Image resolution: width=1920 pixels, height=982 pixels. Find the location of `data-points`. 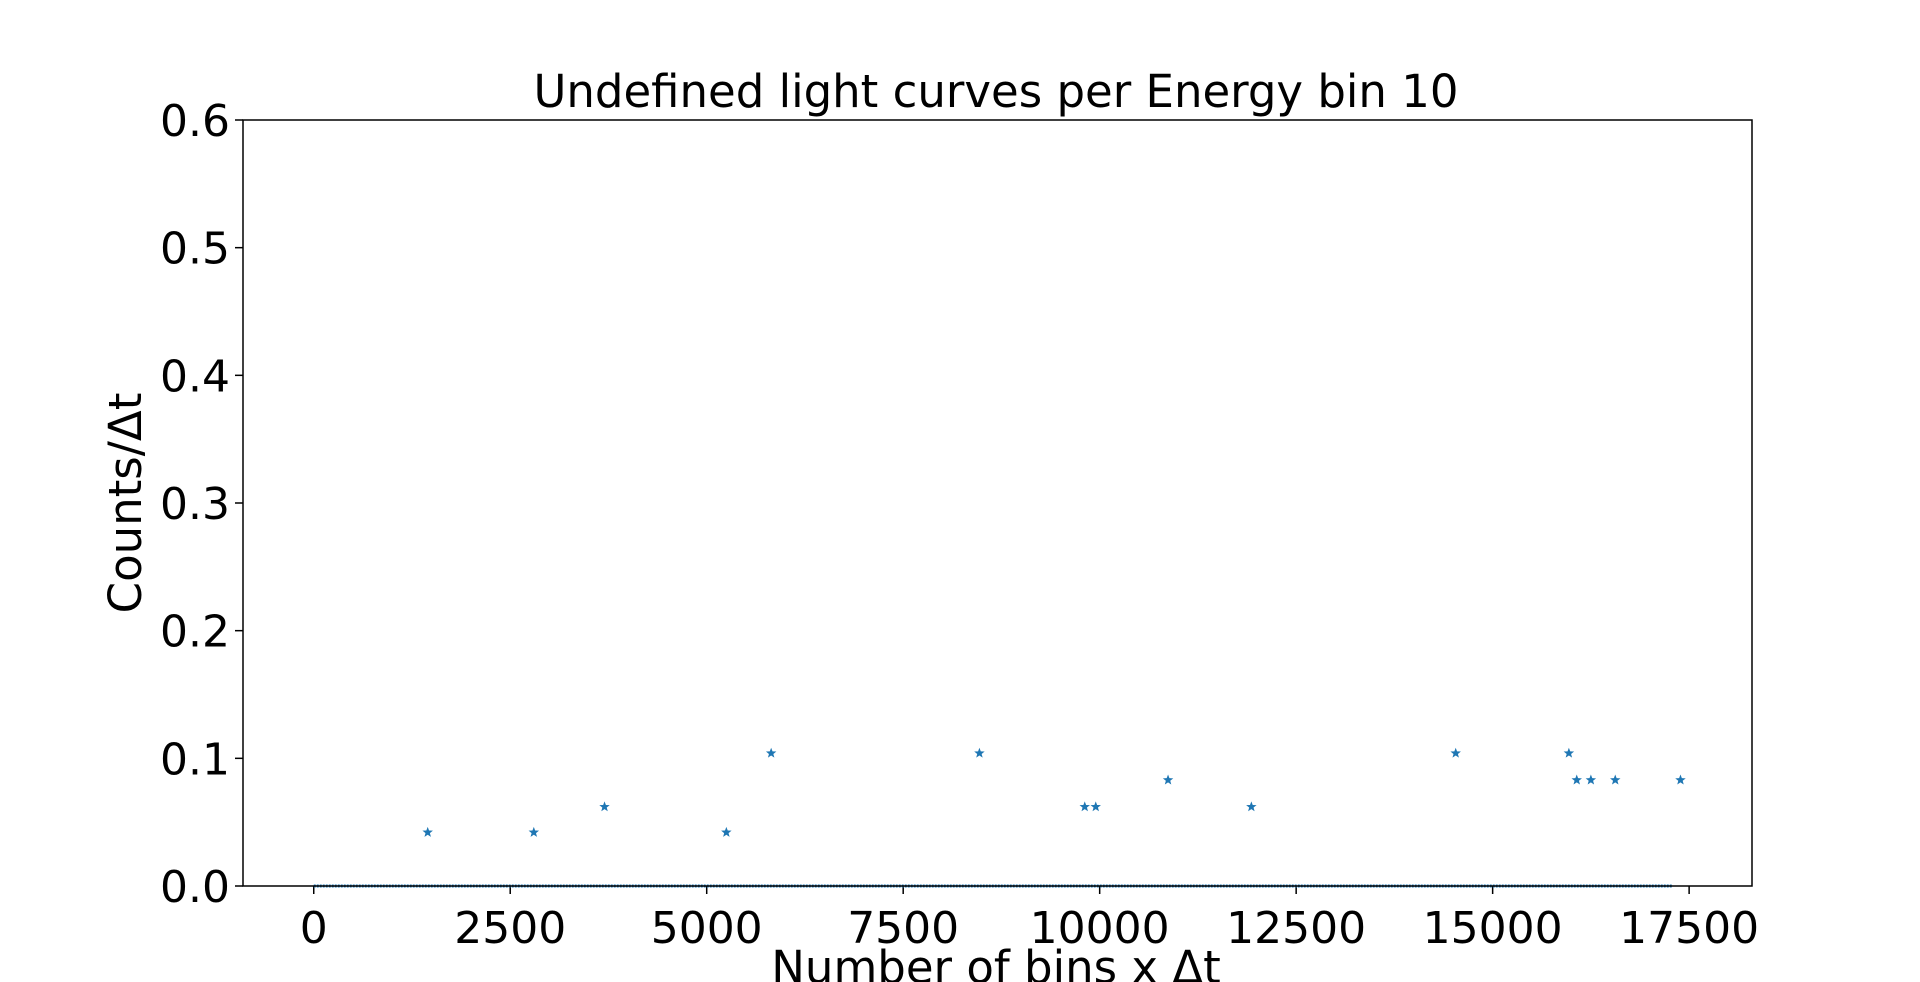

data-points is located at coordinates (1054, 792).